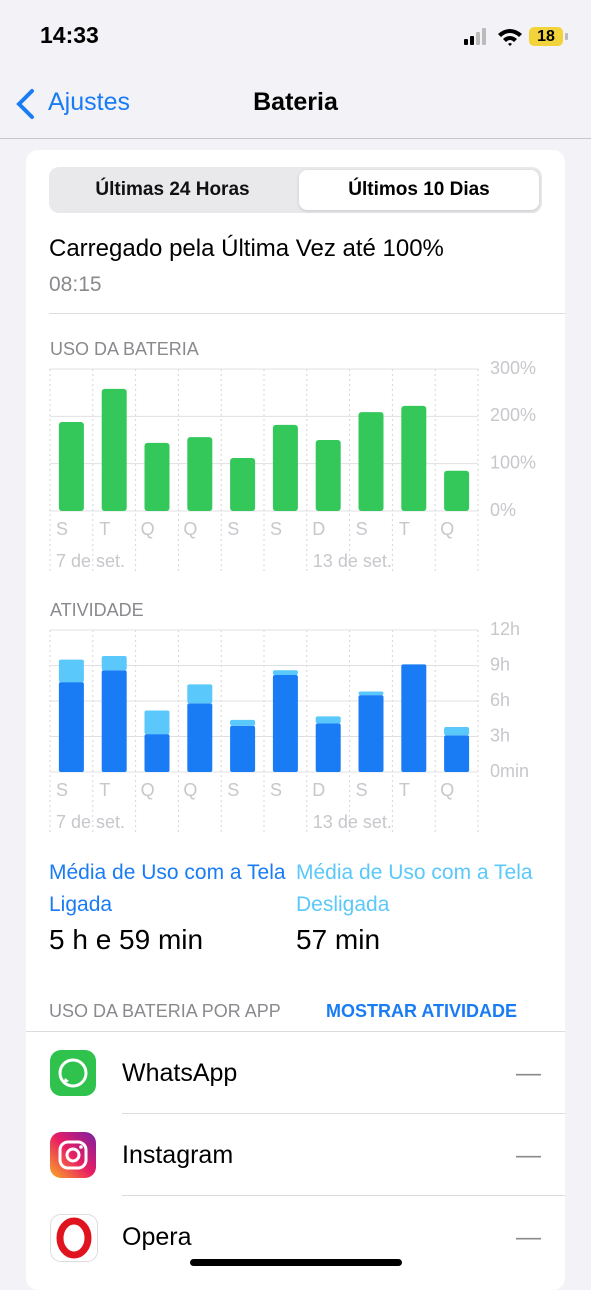  What do you see at coordinates (509, 771) in the screenshot?
I see `y-tick-label: 0min` at bounding box center [509, 771].